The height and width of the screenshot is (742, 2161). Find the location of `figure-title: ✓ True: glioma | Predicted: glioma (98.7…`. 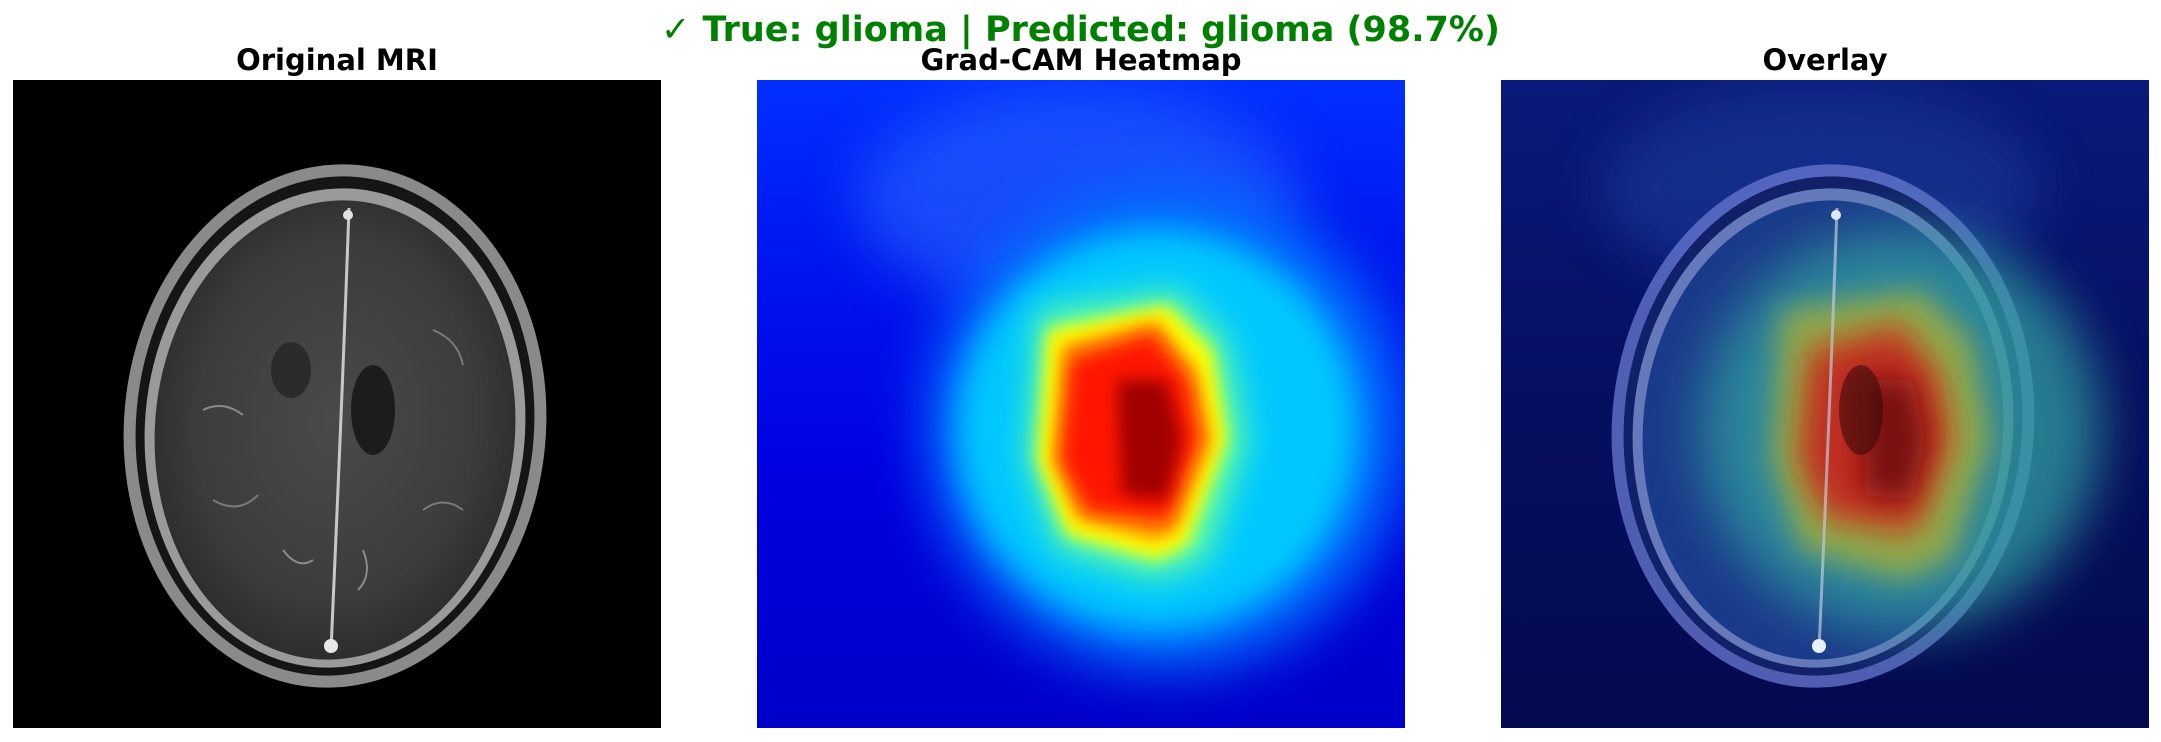

figure-title: ✓ True: glioma | Predicted: glioma (98.7… is located at coordinates (1080, 30).